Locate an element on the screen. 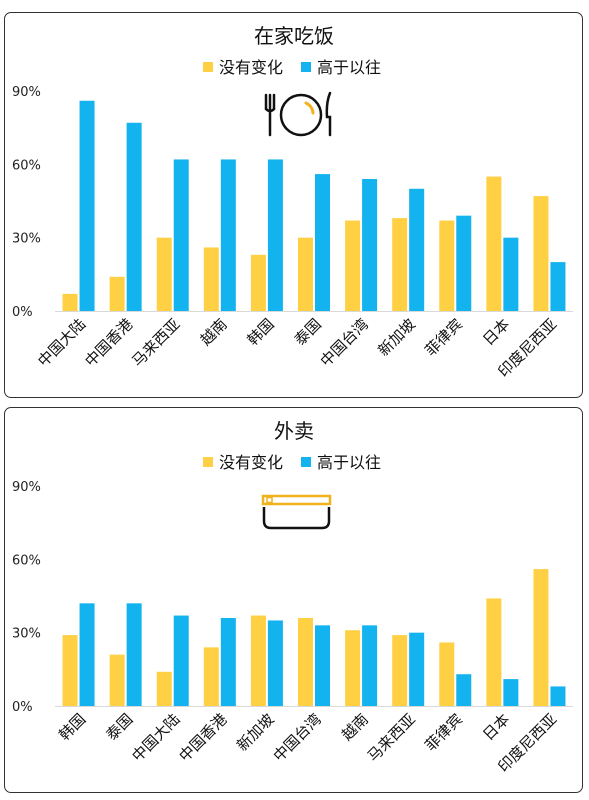  chart-title: 外卖 is located at coordinates (294, 431).